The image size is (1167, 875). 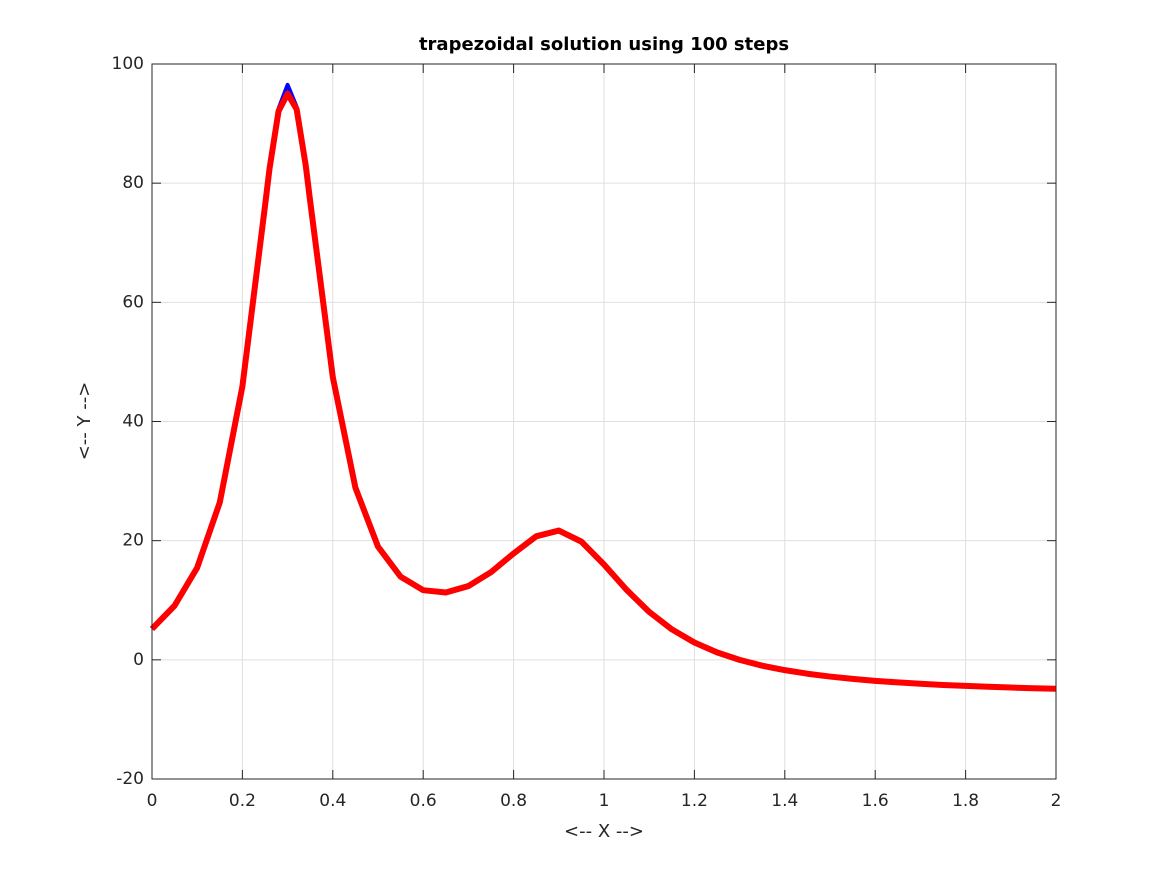 What do you see at coordinates (84, 421) in the screenshot?
I see `y-axis-label: <-- Y -->` at bounding box center [84, 421].